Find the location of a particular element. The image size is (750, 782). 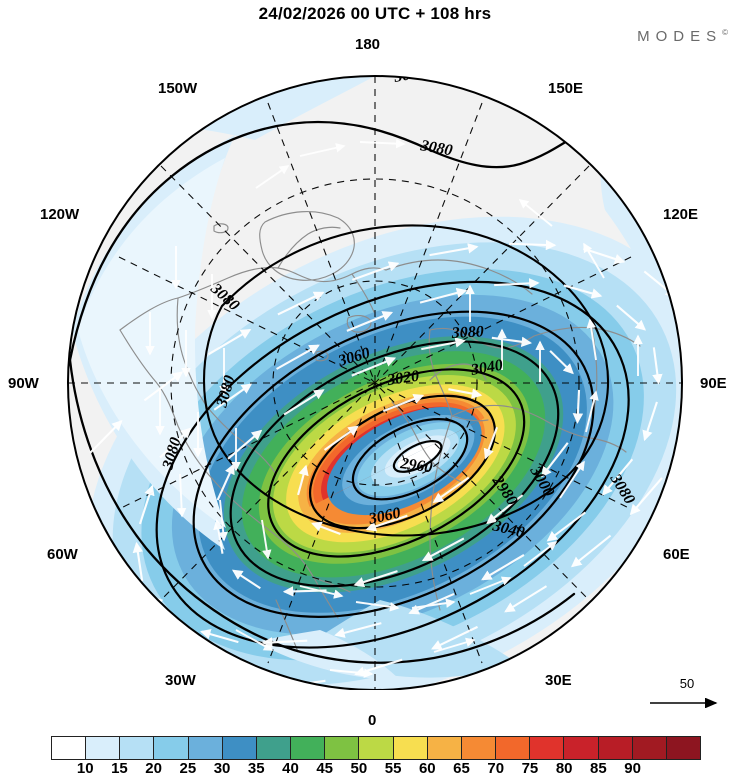

graticule-label-90e: 90E is located at coordinates (713, 383).